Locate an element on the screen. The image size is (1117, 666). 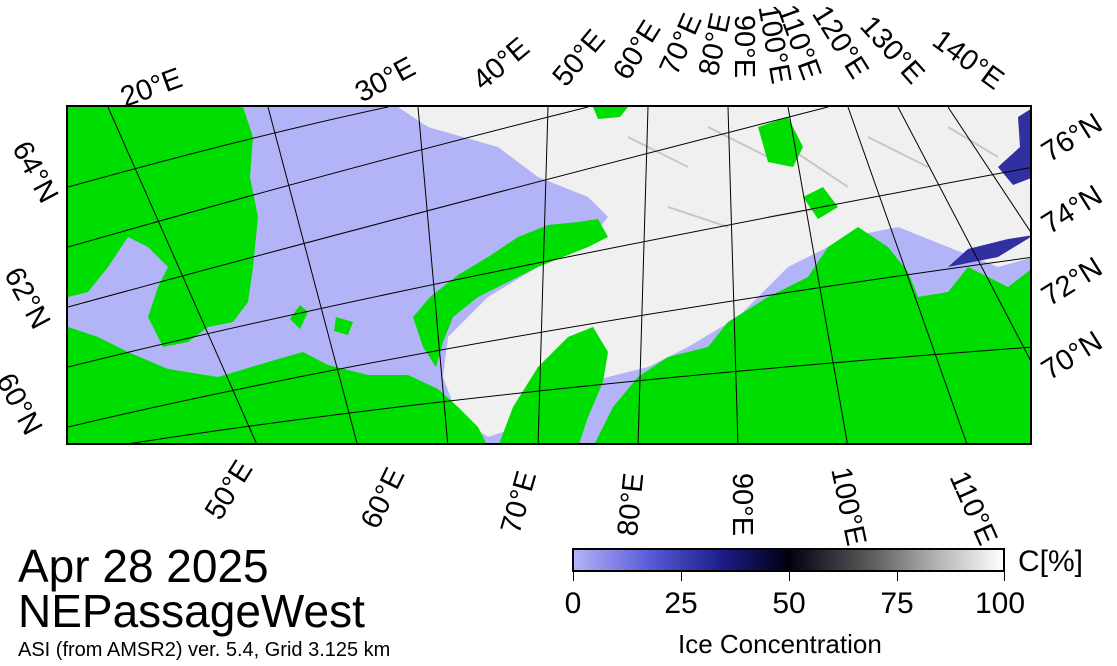
region-name: NEPassageWest is located at coordinates (191, 611).